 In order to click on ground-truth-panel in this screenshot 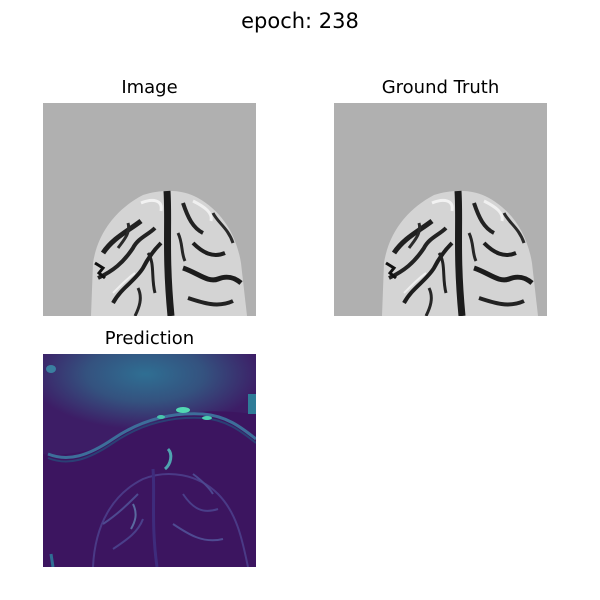, I will do `click(440, 209)`.